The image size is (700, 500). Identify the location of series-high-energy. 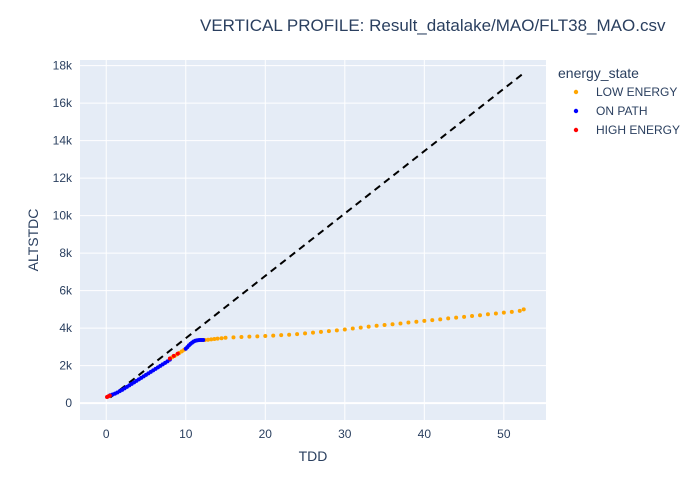
(142, 375).